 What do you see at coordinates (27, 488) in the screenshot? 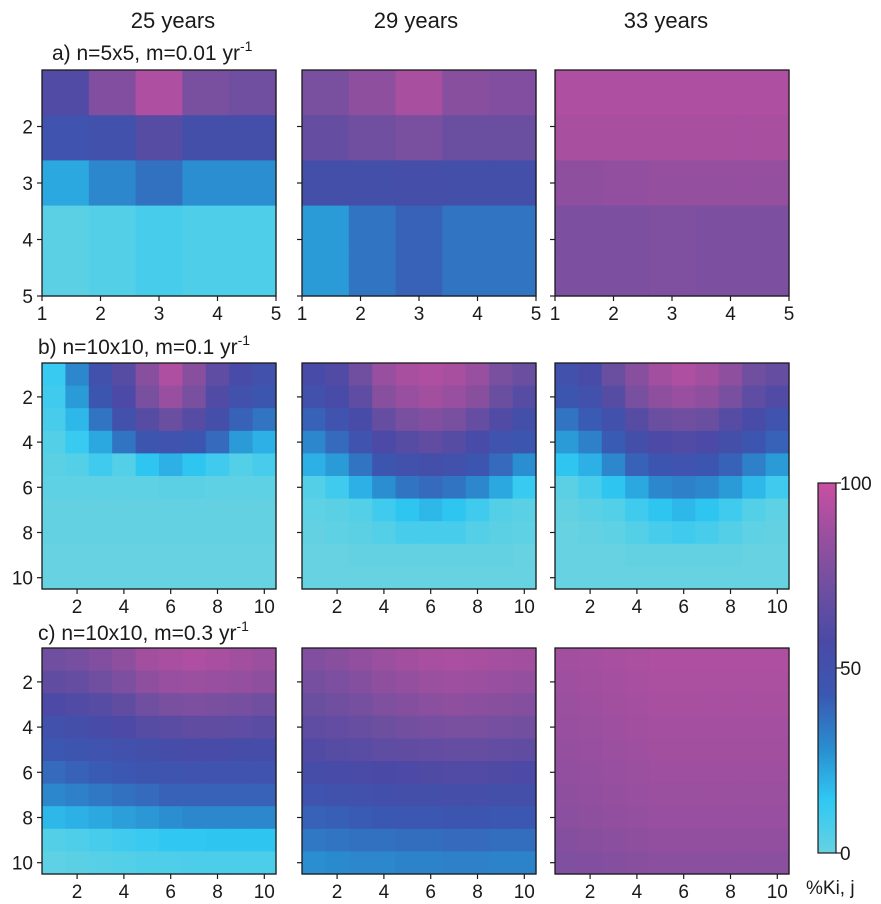
I see `y-tick-label: 6` at bounding box center [27, 488].